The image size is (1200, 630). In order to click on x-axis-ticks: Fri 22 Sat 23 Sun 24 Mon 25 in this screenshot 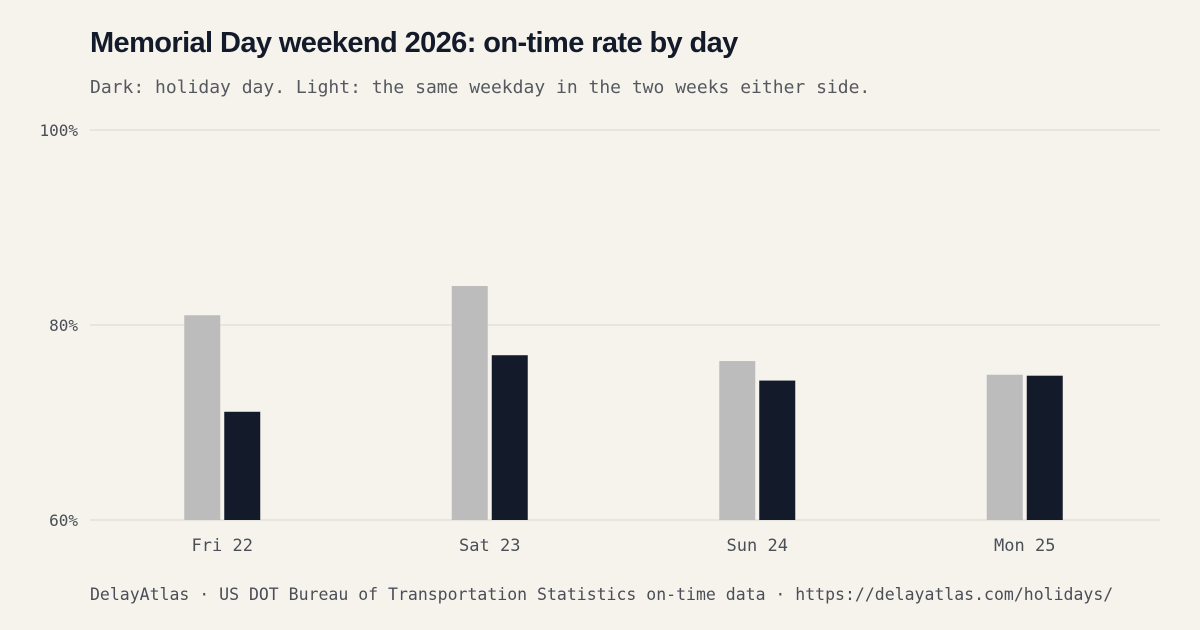, I will do `click(624, 546)`.